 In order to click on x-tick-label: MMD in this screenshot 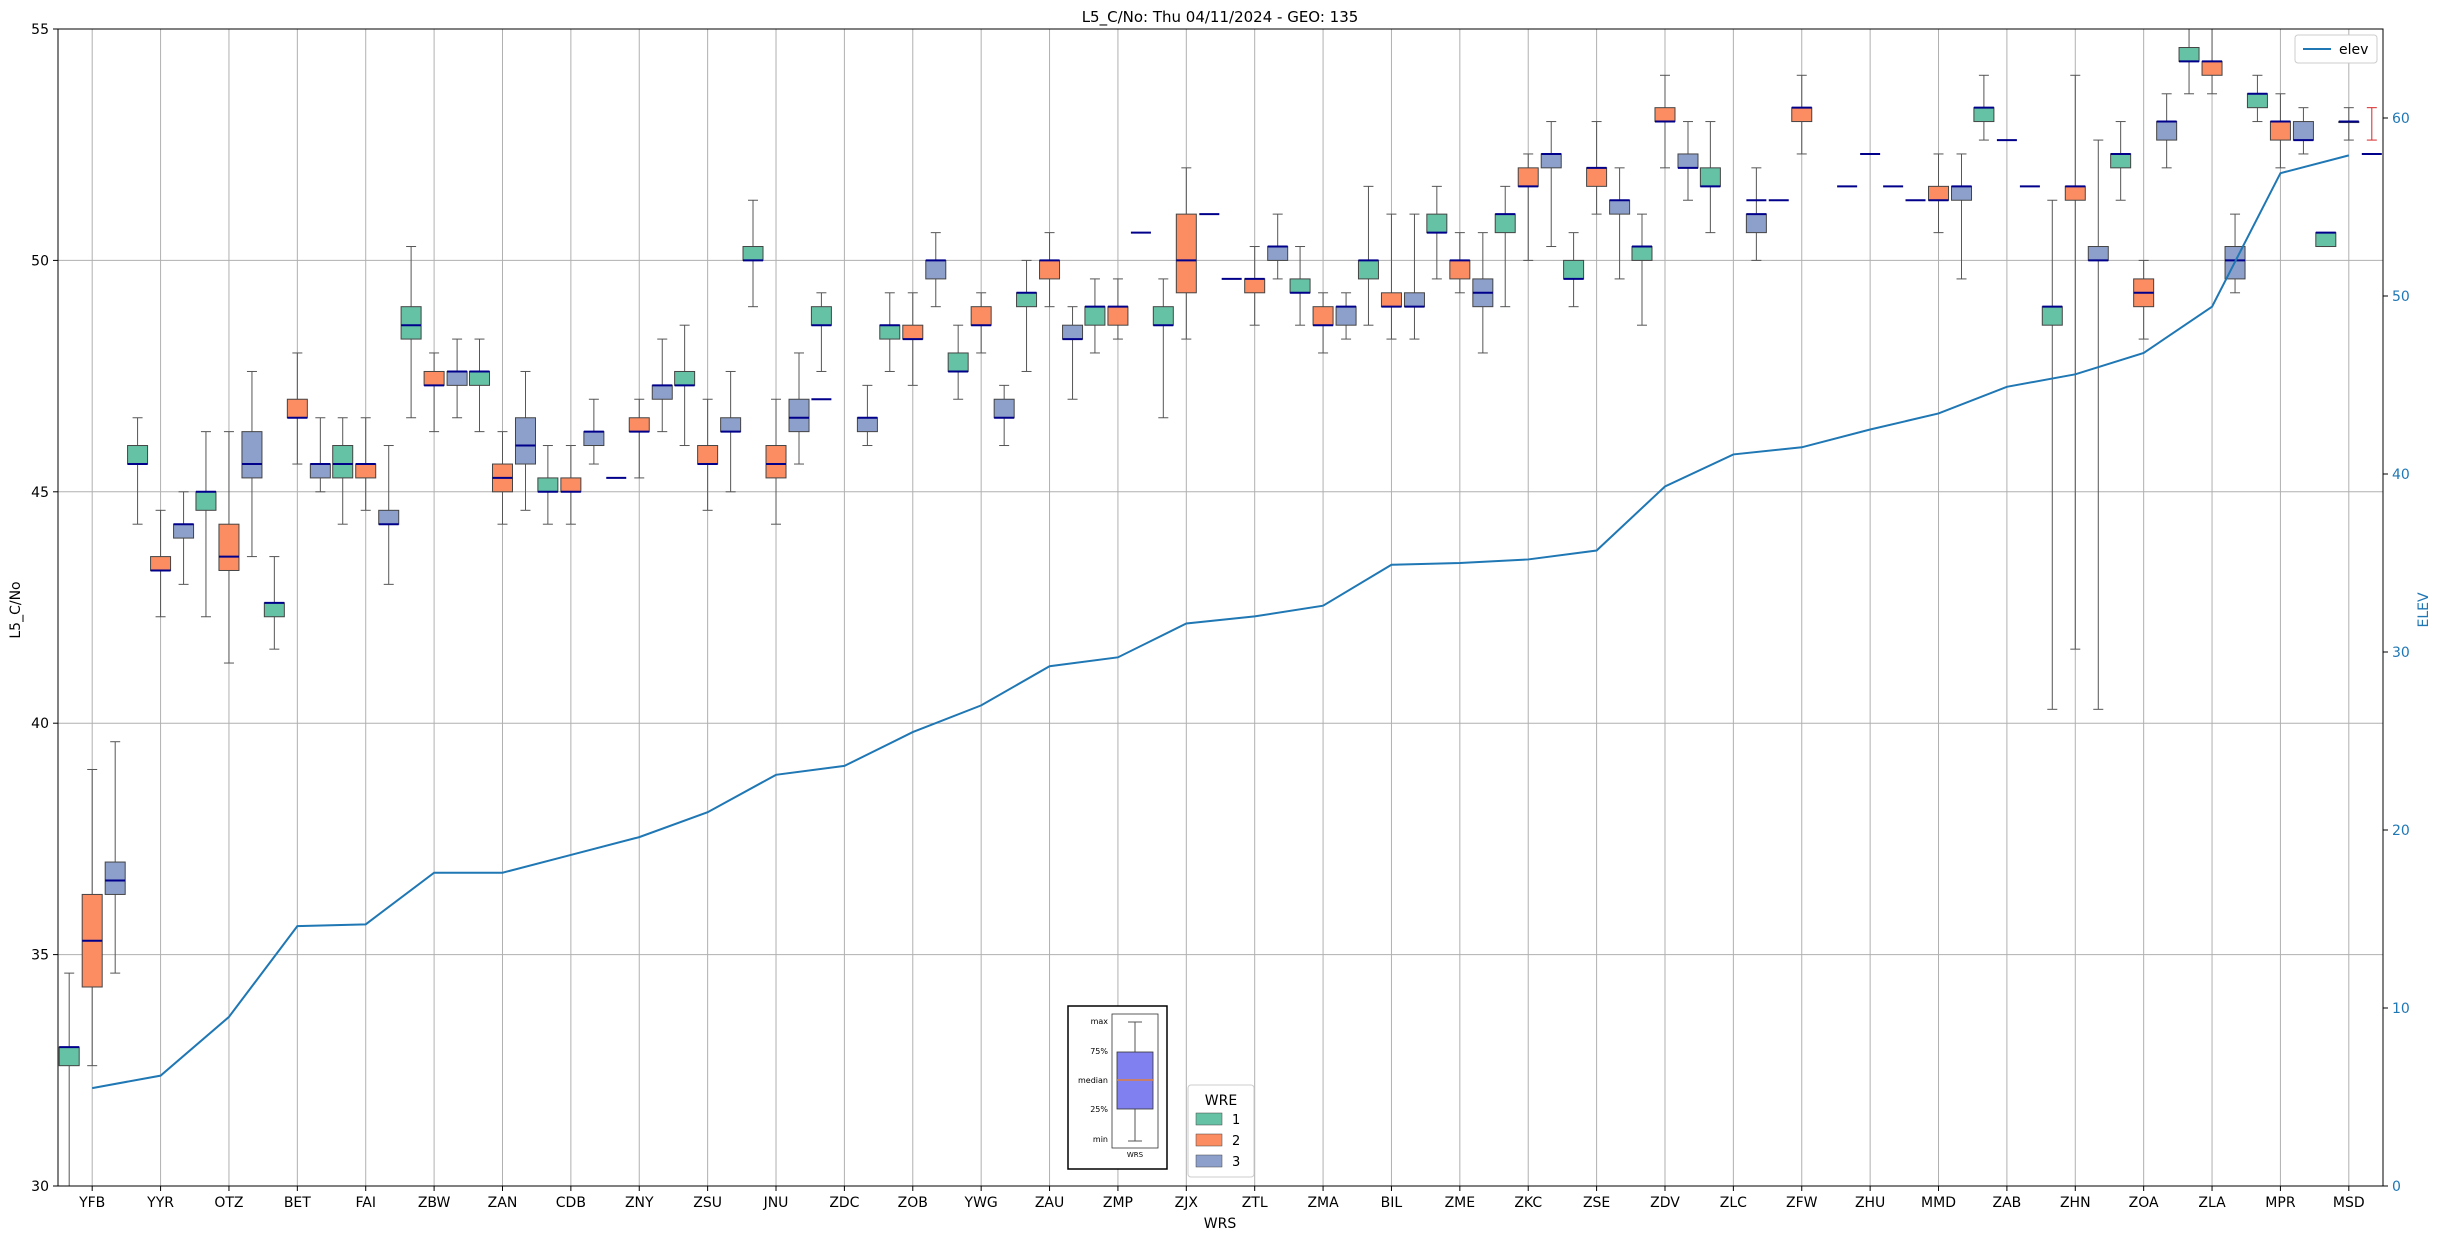, I will do `click(1938, 1203)`.